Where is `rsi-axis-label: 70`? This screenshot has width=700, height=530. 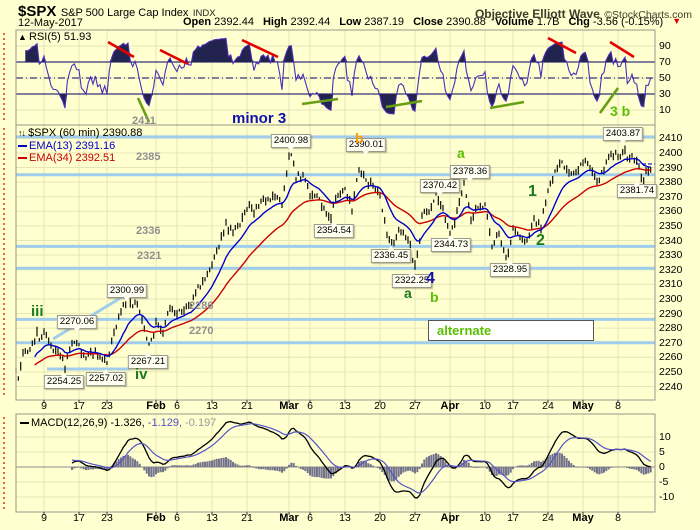 rsi-axis-label: 70 is located at coordinates (665, 62).